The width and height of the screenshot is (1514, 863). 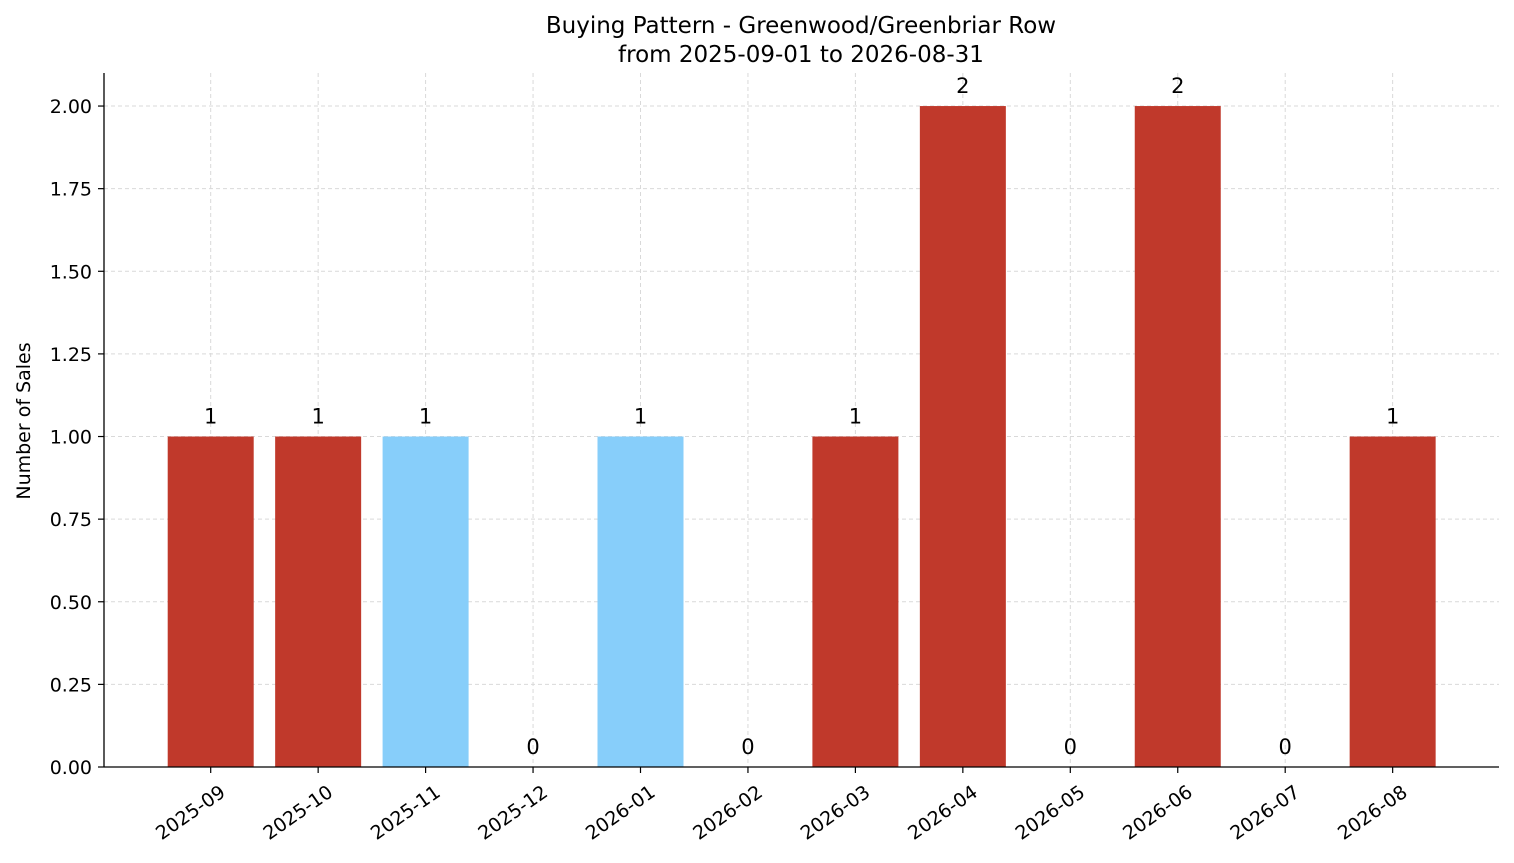 I want to click on x-tick-label: 2026-08, so click(x=1373, y=813).